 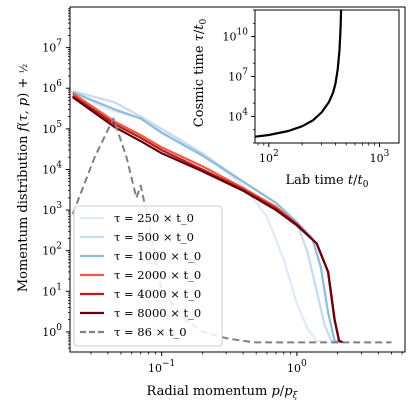 I want to click on inset-x-tick-label: 10³, so click(x=380, y=157).